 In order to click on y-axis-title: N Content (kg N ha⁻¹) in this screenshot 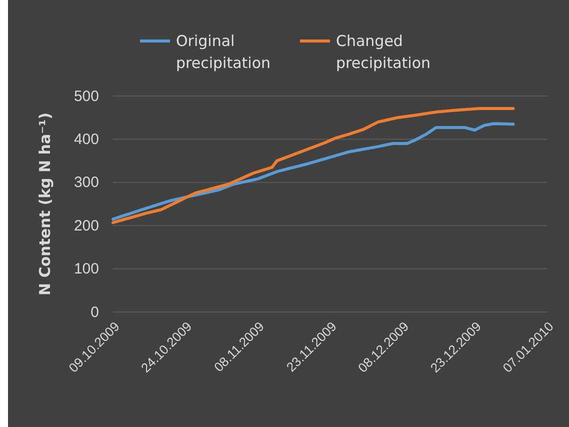, I will do `click(45, 204)`.